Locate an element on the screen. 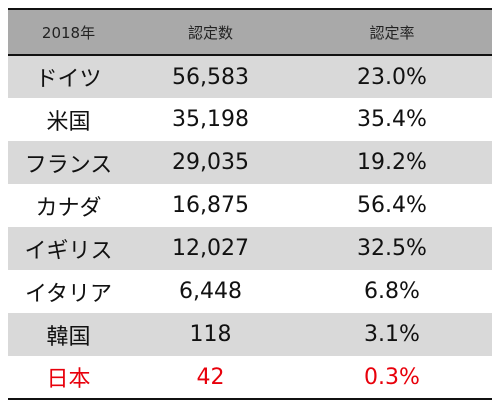 The height and width of the screenshot is (409, 500). table-row: フランス 29,035 19.2% is located at coordinates (250, 162).